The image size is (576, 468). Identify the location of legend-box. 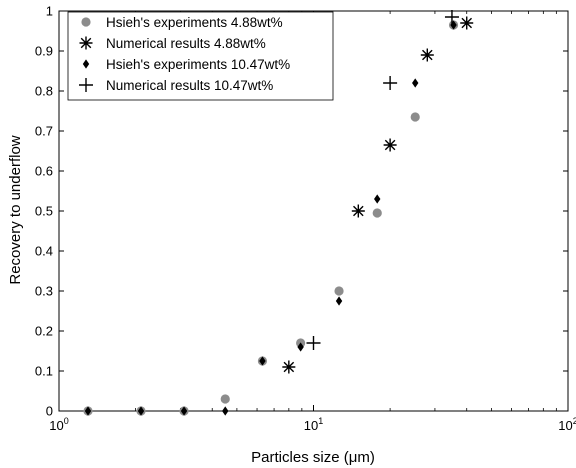
(200, 56).